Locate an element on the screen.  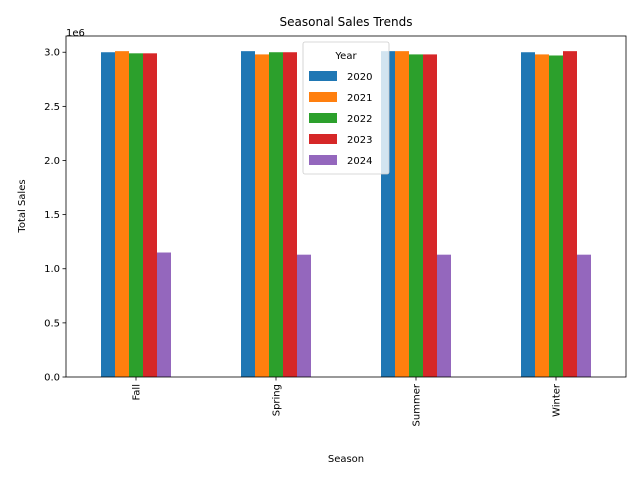
bar-spring-2022 is located at coordinates (276, 214).